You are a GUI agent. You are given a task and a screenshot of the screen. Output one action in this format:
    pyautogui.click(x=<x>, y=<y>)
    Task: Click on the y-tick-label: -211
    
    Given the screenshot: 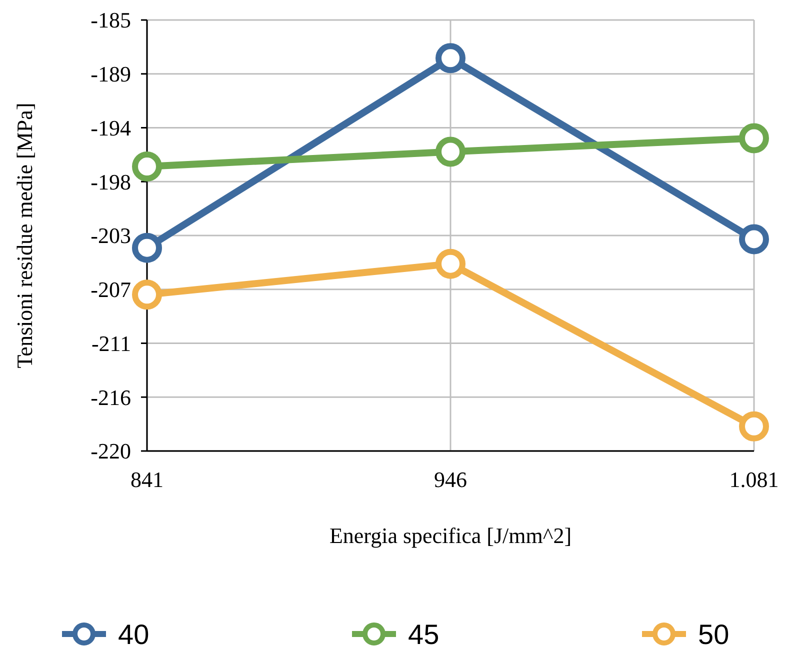 What is the action you would take?
    pyautogui.click(x=111, y=343)
    